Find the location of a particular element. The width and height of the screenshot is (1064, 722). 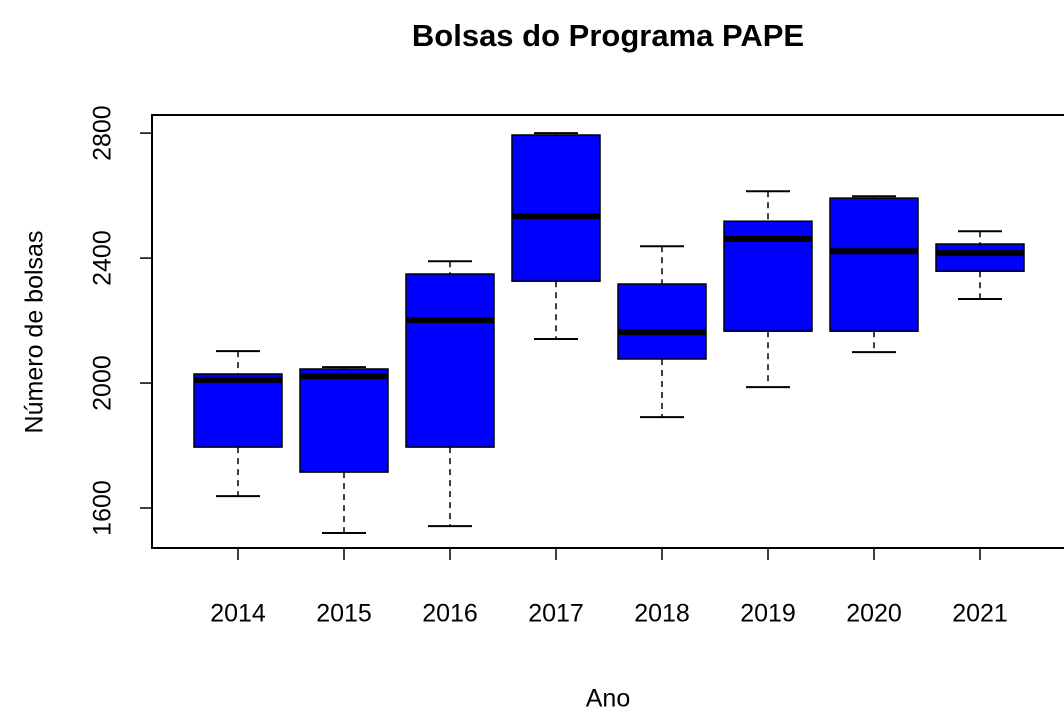

x-tick-label: 2019 is located at coordinates (768, 614).